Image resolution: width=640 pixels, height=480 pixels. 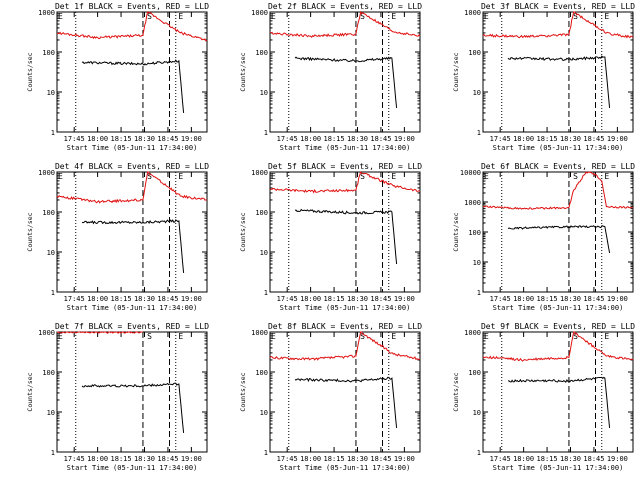 I want to click on chart-title: Det 1f BLACK = Events, RED = LLD, so click(x=132, y=6).